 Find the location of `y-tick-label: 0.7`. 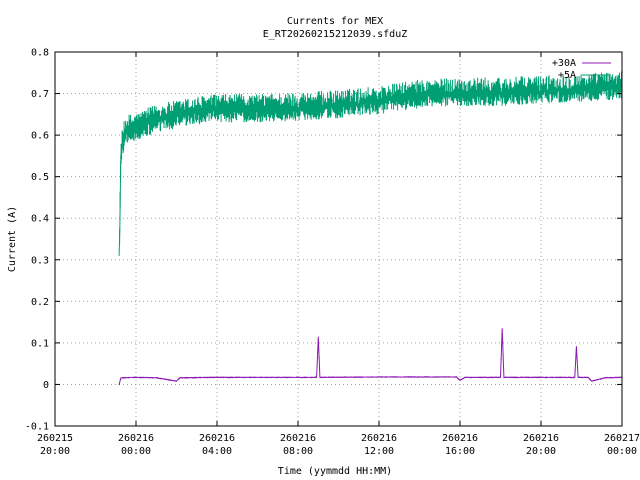

y-tick-label: 0.7 is located at coordinates (40, 94).